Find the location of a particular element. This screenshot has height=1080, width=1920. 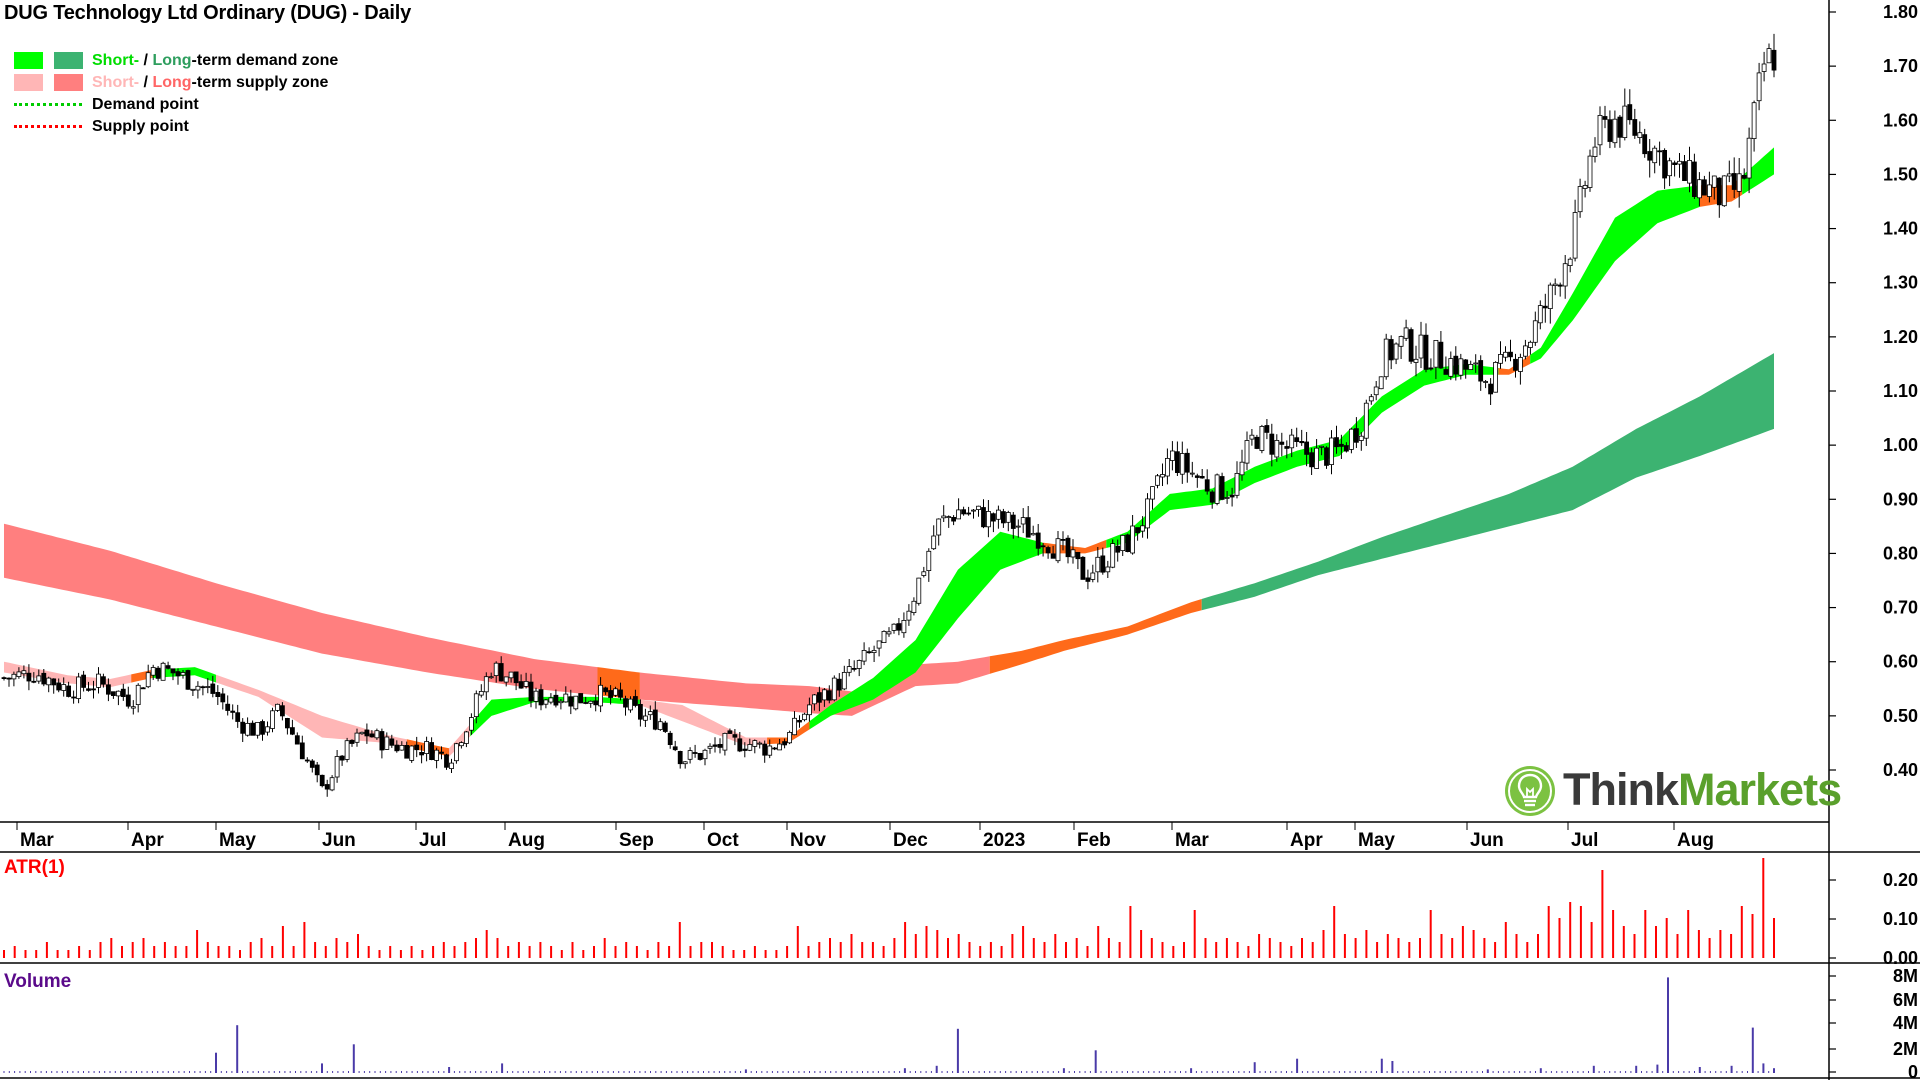

lightbulb-icon is located at coordinates (1530, 791).